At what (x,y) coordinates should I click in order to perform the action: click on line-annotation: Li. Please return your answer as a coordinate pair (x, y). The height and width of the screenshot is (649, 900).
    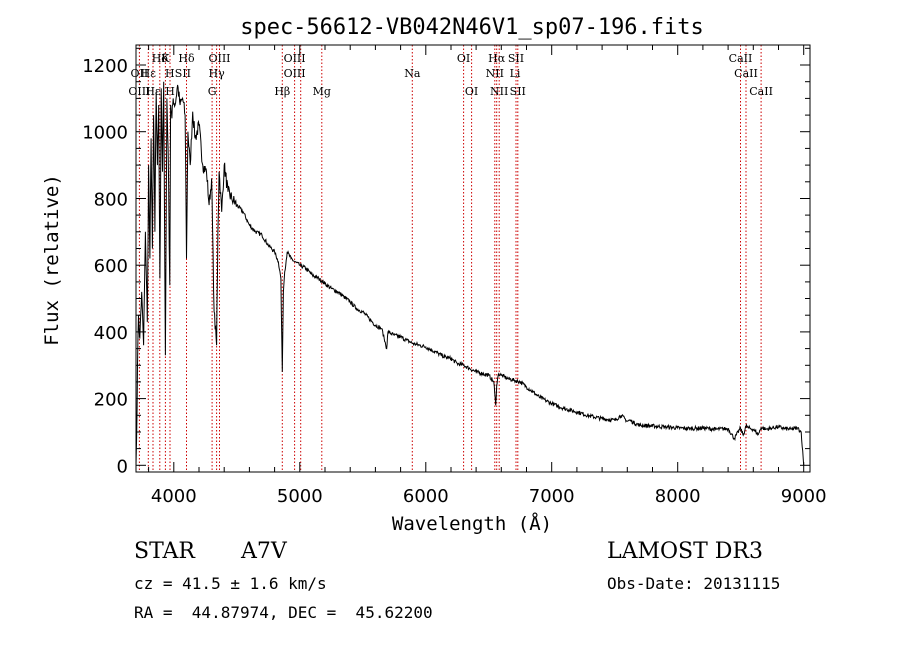
    Looking at the image, I should click on (515, 73).